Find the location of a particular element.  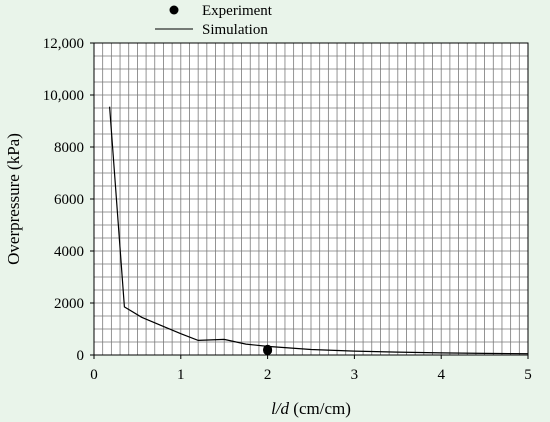

y-tick-label: 4000 is located at coordinates (69, 252).